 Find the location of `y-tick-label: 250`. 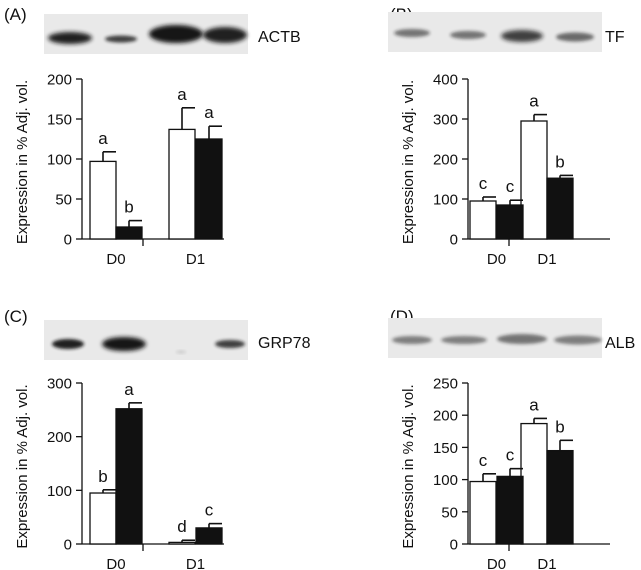

y-tick-label: 250 is located at coordinates (445, 384).